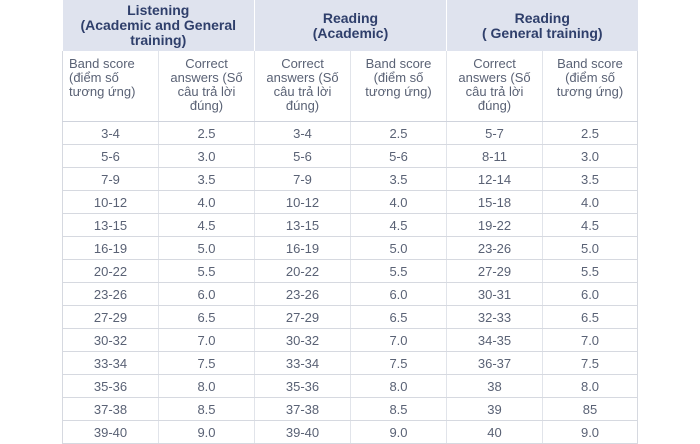  What do you see at coordinates (302, 363) in the screenshot?
I see `table-cell: 33-34` at bounding box center [302, 363].